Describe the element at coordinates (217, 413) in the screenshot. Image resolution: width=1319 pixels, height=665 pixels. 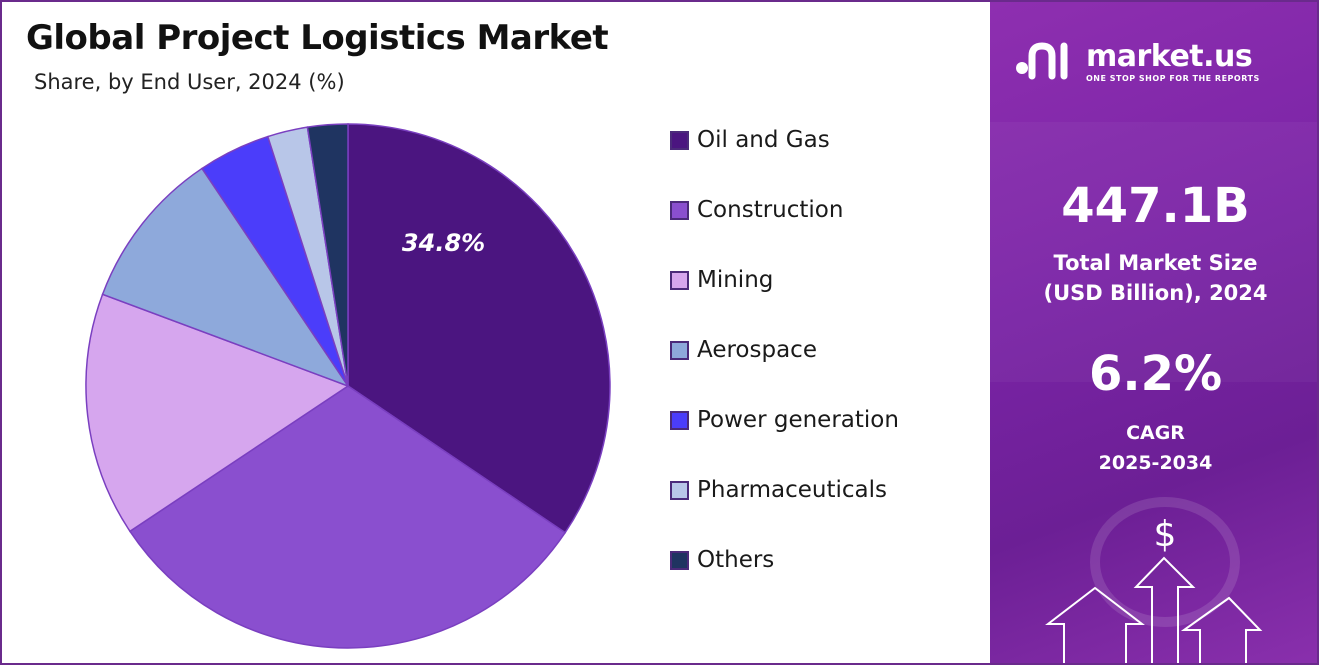
I see `pie-slice-mining` at that location.